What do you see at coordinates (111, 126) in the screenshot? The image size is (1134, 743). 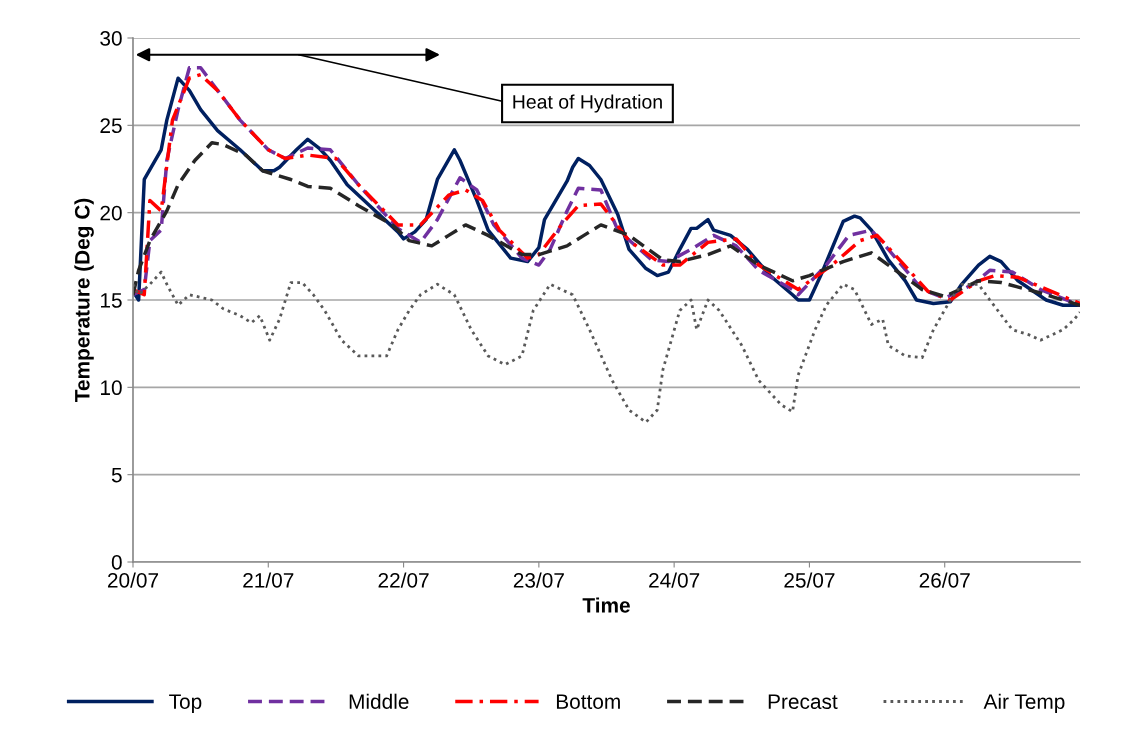 I see `y-tick-label: 25` at bounding box center [111, 126].